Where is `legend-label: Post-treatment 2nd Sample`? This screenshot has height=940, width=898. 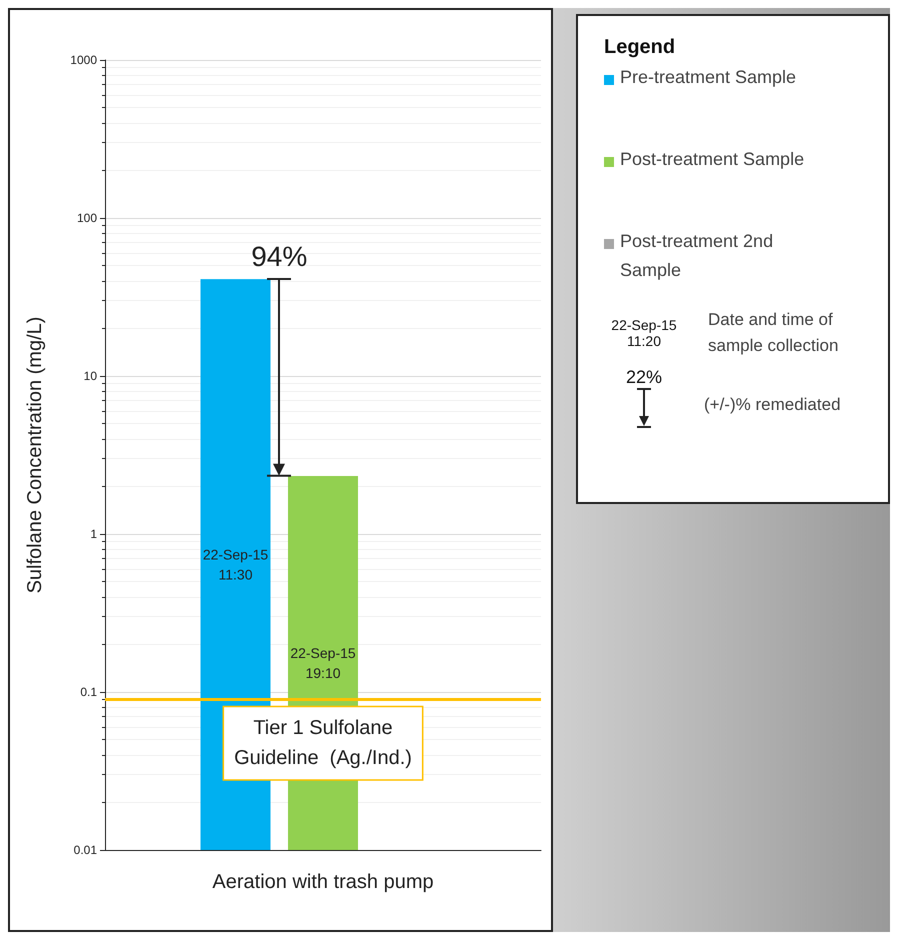 legend-label: Post-treatment 2nd Sample is located at coordinates (697, 256).